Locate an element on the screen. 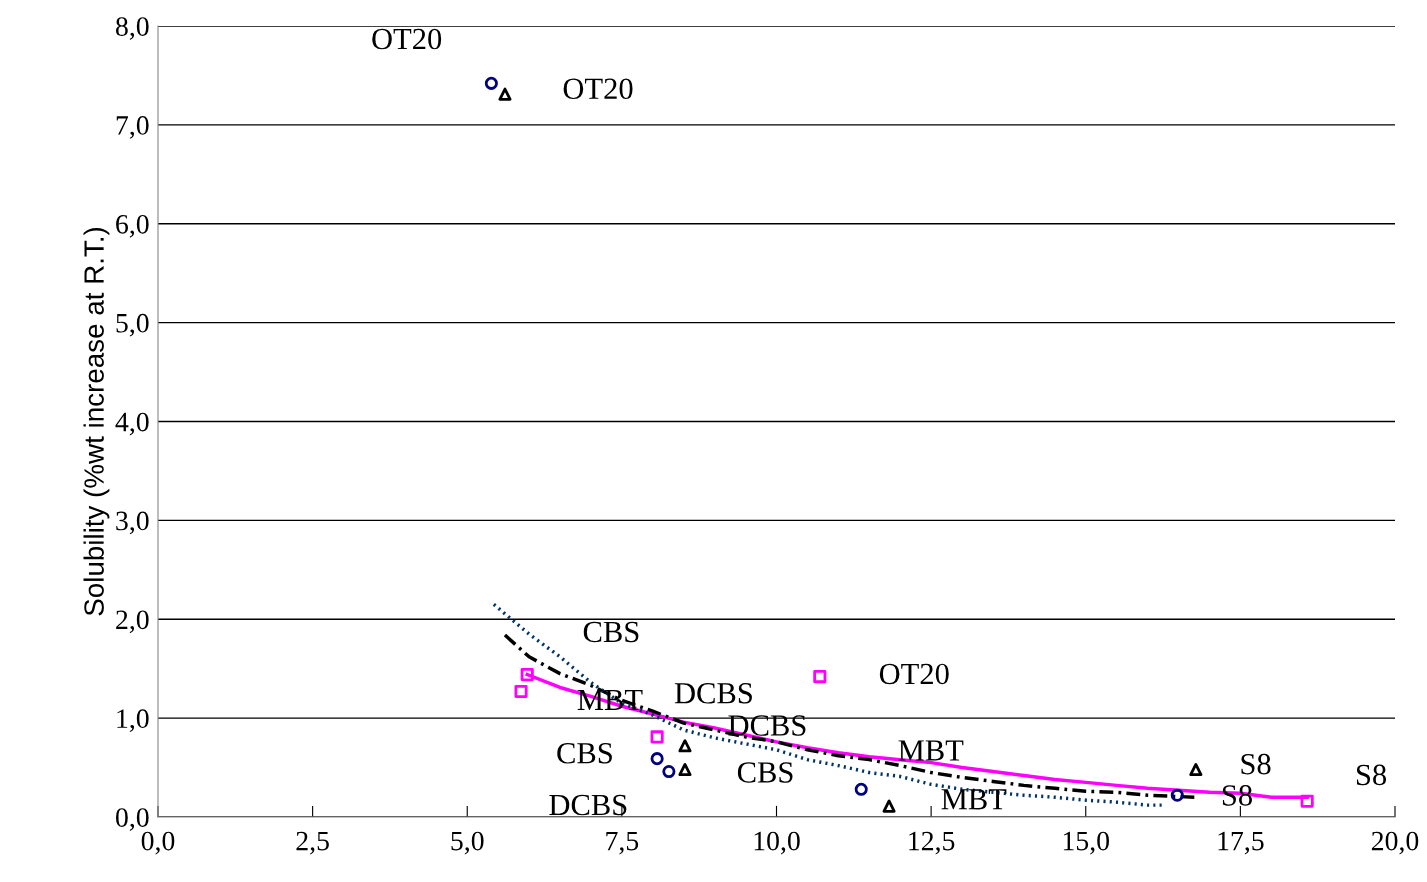 The image size is (1427, 882). y-axis-title: Solubility (%wt increase at R.T.) is located at coordinates (96, 421).